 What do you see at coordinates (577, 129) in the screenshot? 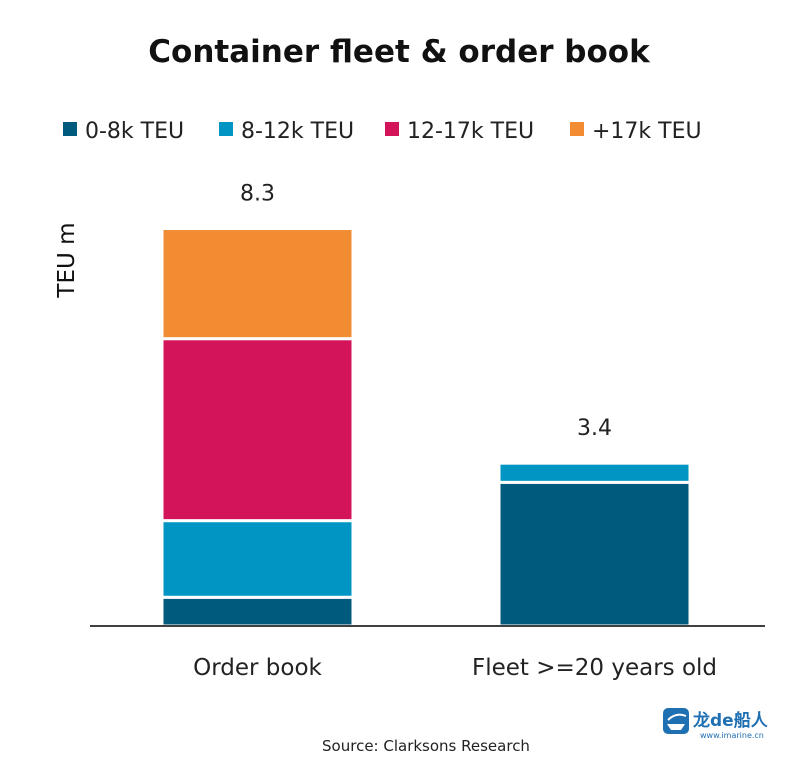
I see `legend-swatch-17k-teu` at bounding box center [577, 129].